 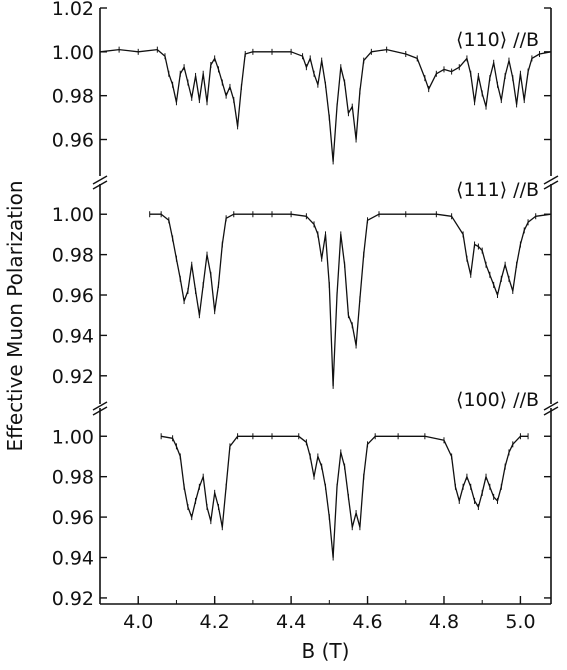 What do you see at coordinates (520, 622) in the screenshot?
I see `x-tick-label: 5.0` at bounding box center [520, 622].